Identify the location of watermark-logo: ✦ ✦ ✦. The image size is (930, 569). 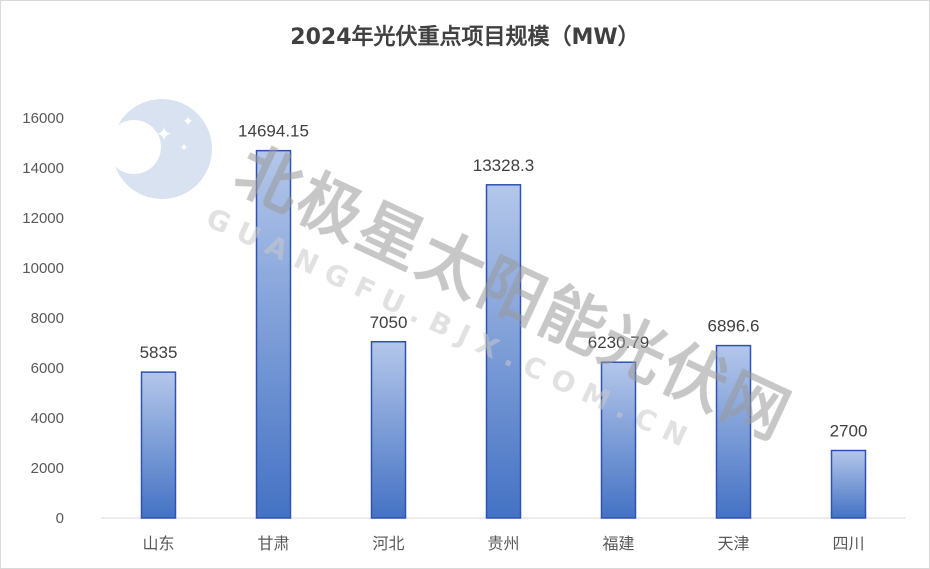
(159, 149).